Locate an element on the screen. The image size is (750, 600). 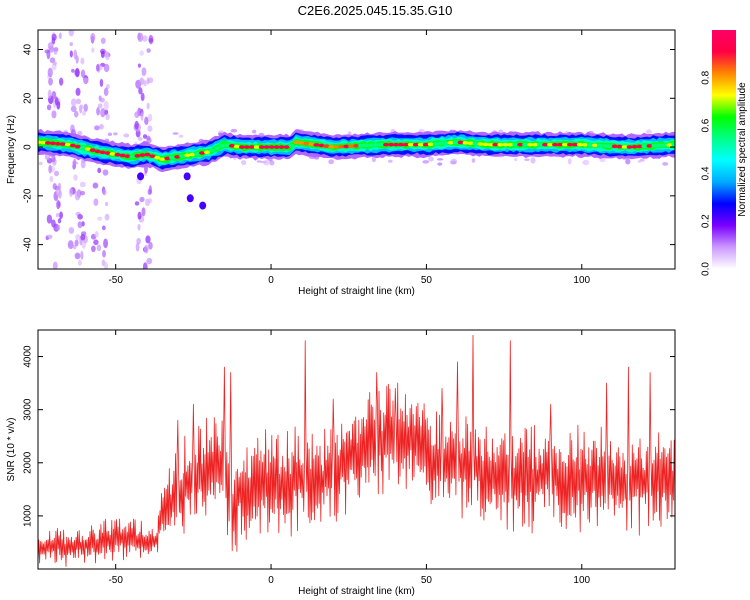
y-tick-label: 40 is located at coordinates (28, 50).